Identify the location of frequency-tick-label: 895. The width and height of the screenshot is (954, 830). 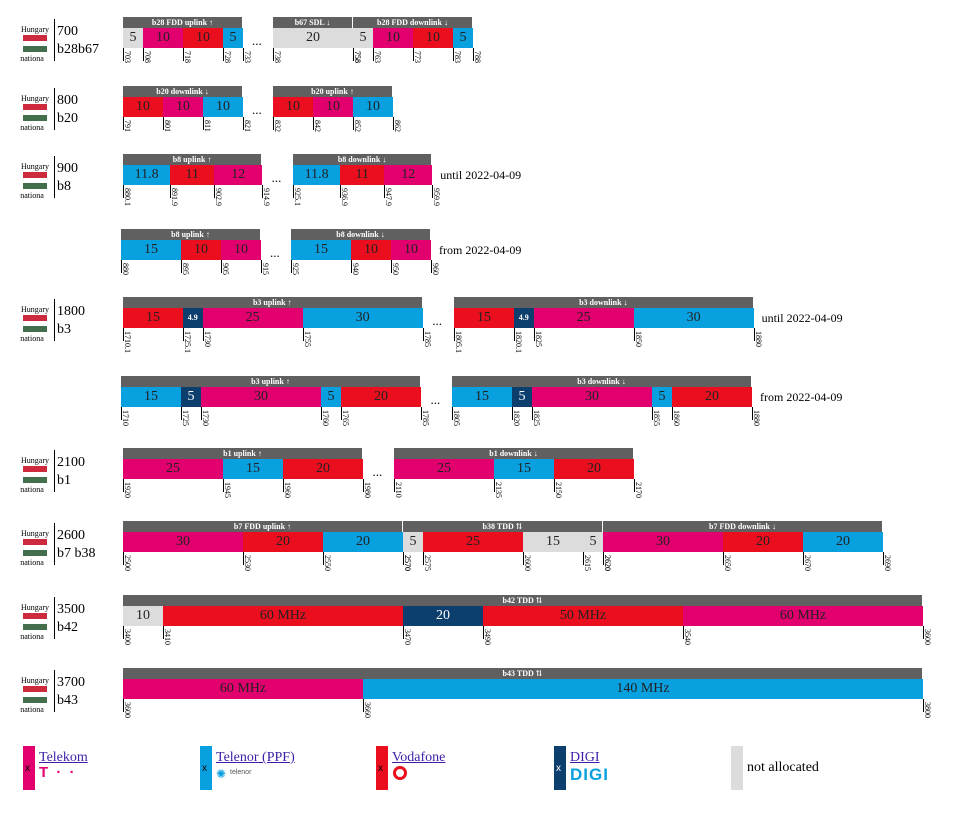
(185, 269).